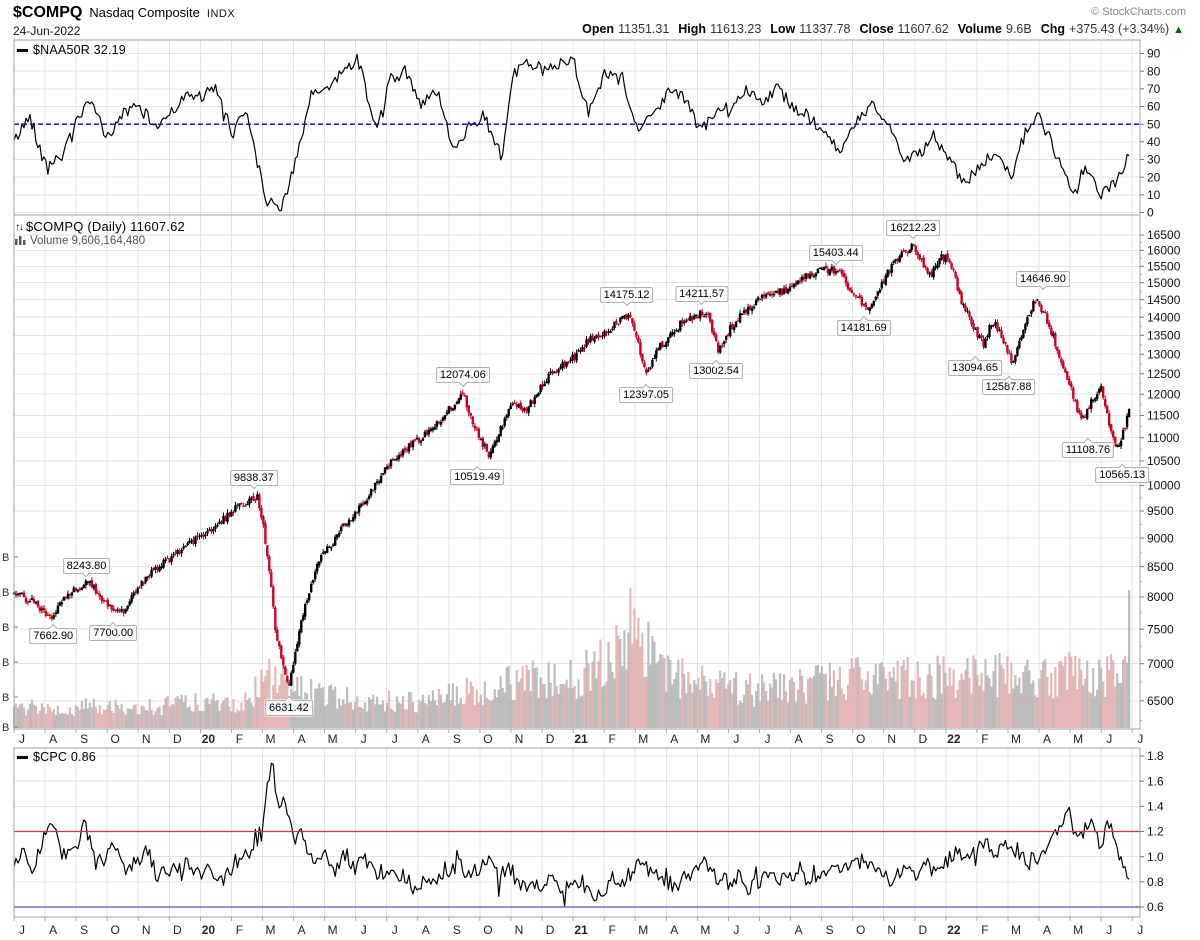 The width and height of the screenshot is (1200, 940). What do you see at coordinates (1160, 597) in the screenshot?
I see `svg-text: 8000` at bounding box center [1160, 597].